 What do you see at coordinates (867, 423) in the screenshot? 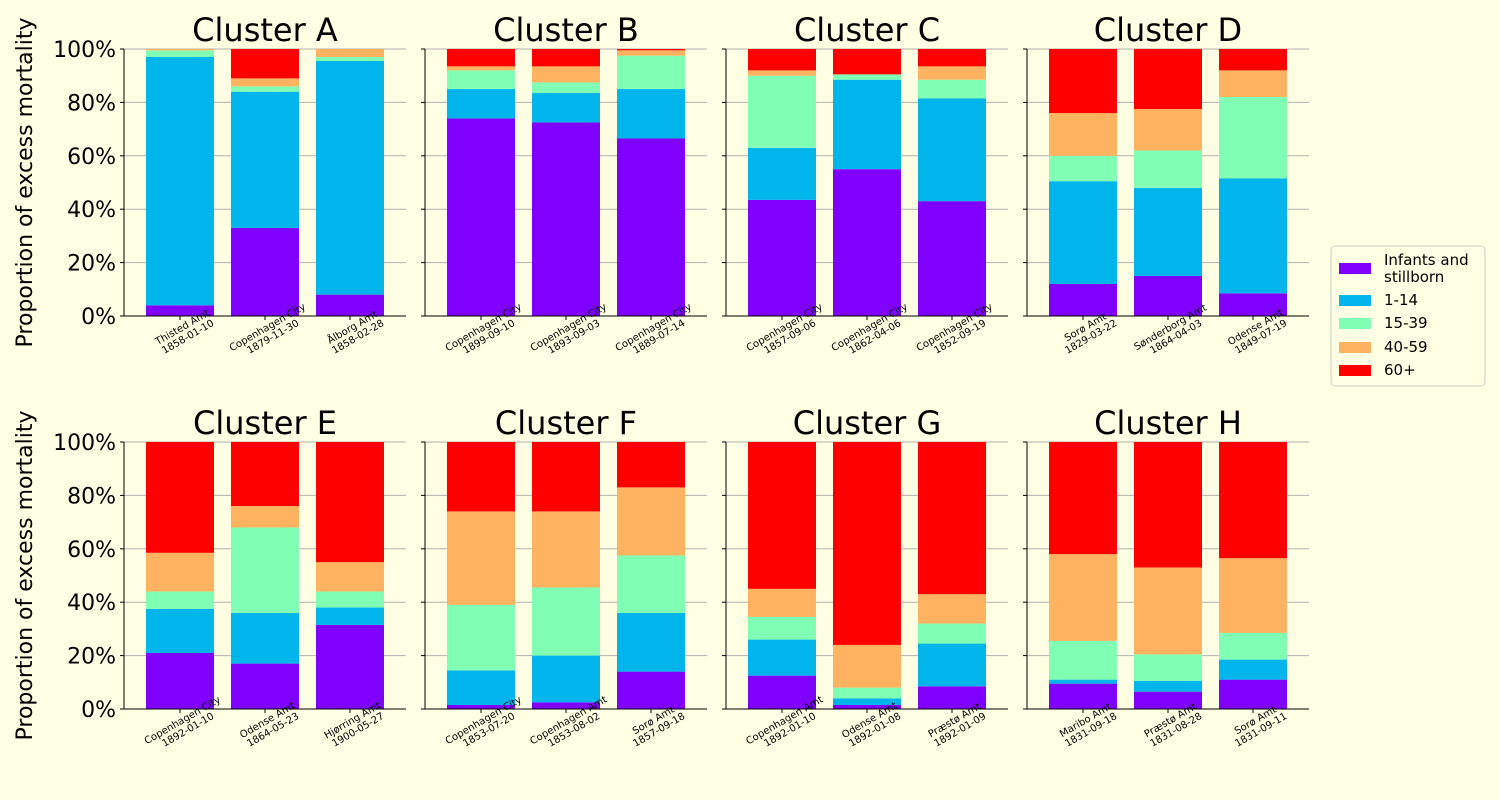
I see `chart-title: Cluster G` at bounding box center [867, 423].